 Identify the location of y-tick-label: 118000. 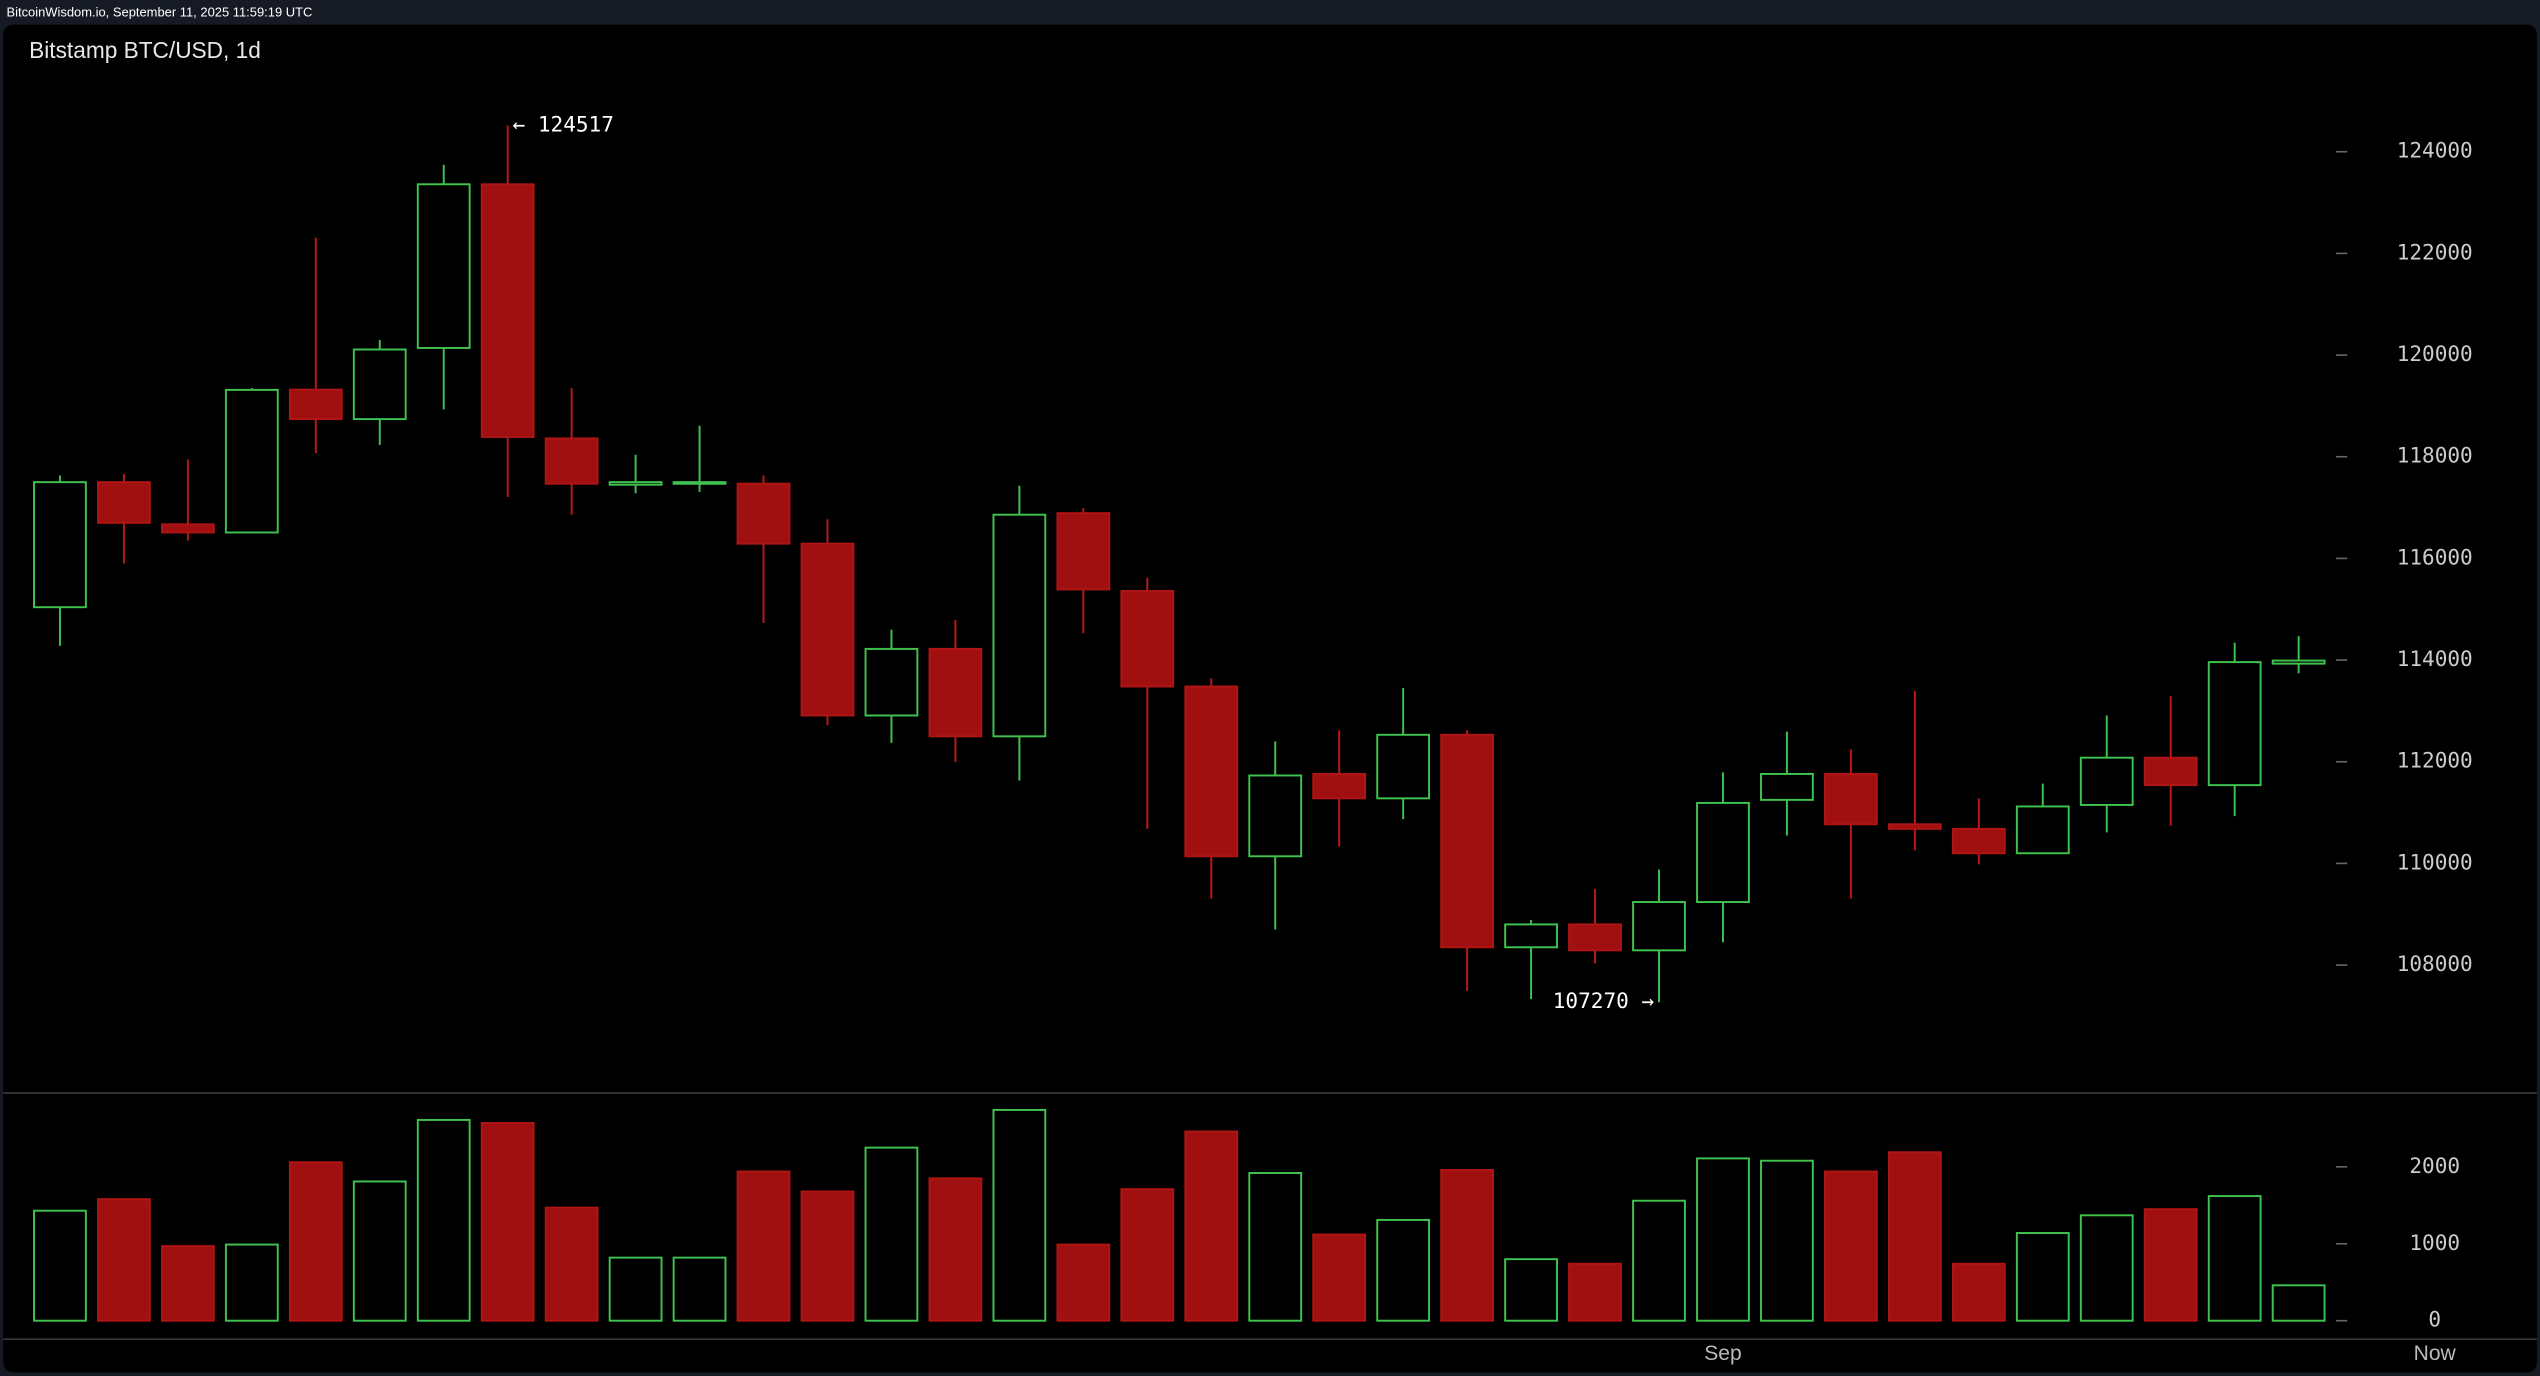
(2435, 455).